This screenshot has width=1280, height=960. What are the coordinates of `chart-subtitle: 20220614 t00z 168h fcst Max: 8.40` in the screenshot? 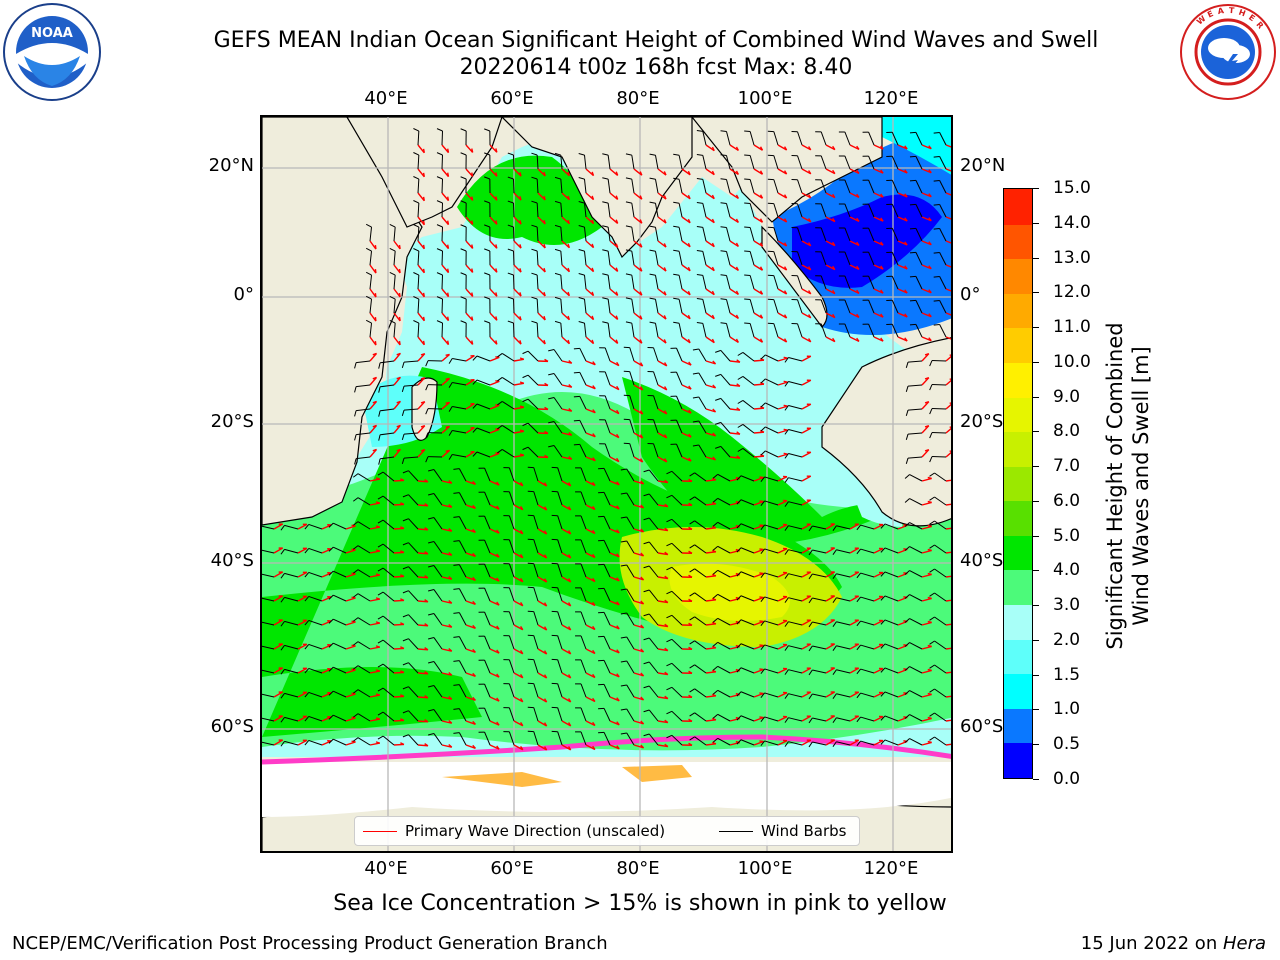 It's located at (656, 67).